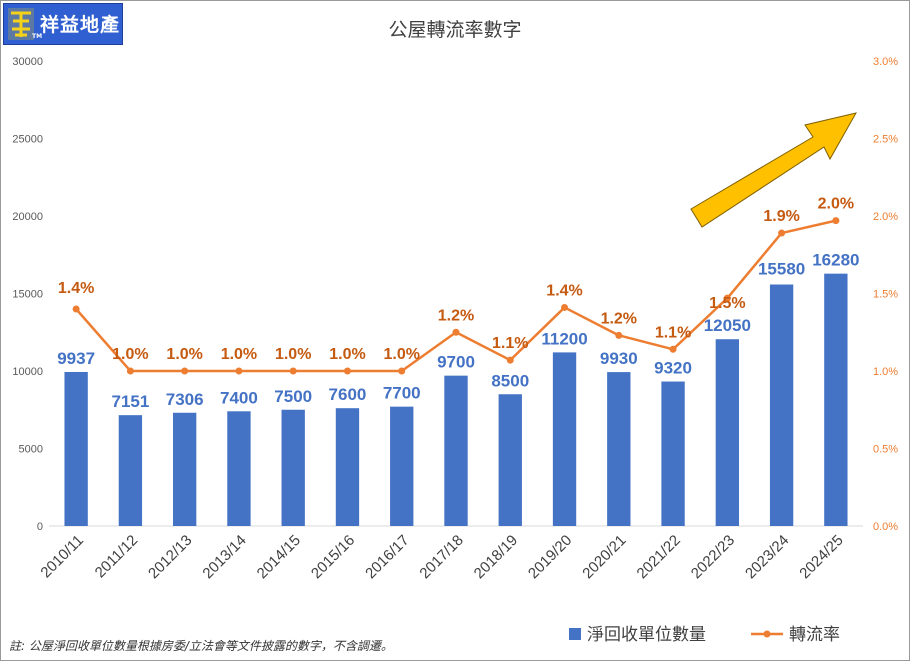  Describe the element at coordinates (185, 399) in the screenshot. I see `bar-value-label: 7306` at that location.